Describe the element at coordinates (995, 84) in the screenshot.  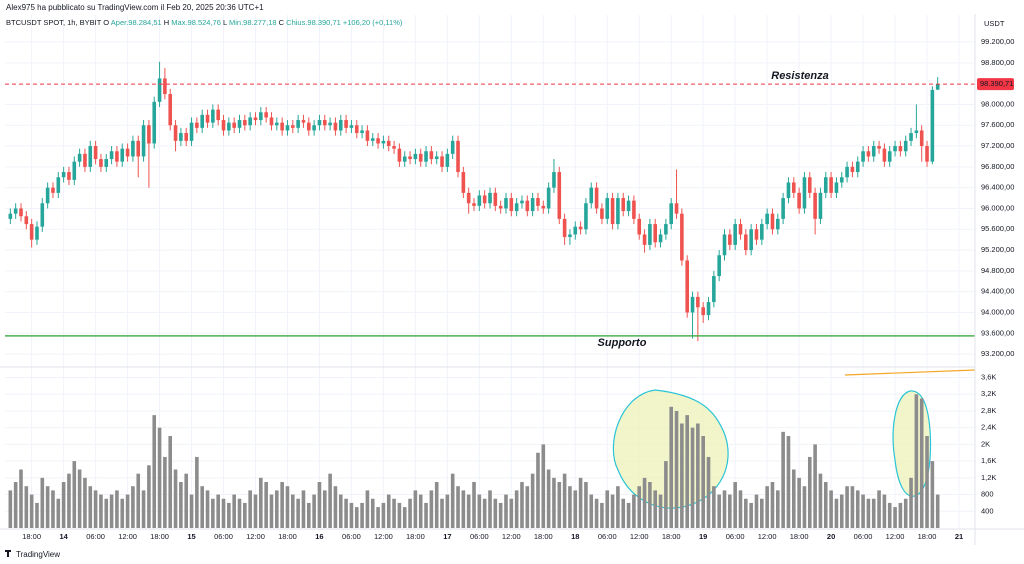
I see `last-price-tag` at that location.